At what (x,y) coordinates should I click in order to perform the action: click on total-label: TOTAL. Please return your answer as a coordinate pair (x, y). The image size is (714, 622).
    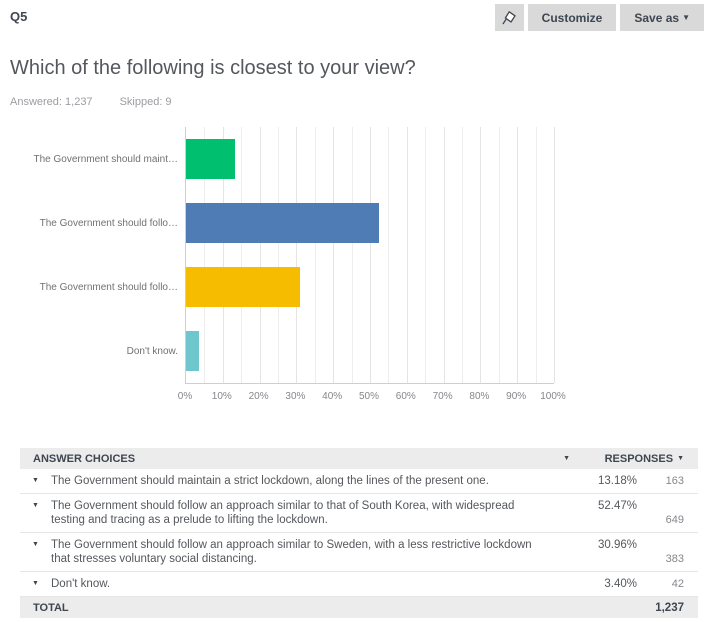
    Looking at the image, I should click on (51, 607).